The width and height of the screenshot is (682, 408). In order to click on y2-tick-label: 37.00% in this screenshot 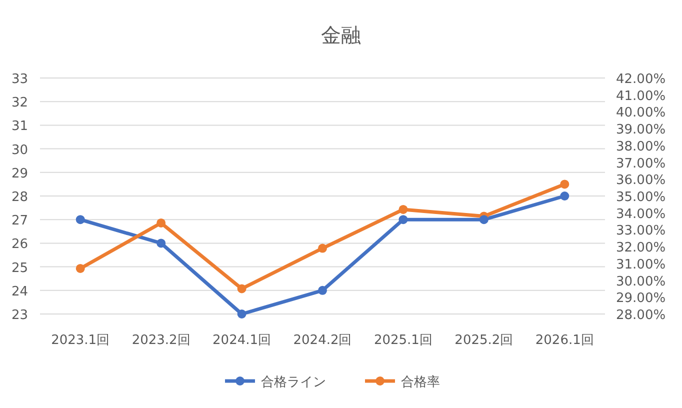, I will do `click(641, 164)`.